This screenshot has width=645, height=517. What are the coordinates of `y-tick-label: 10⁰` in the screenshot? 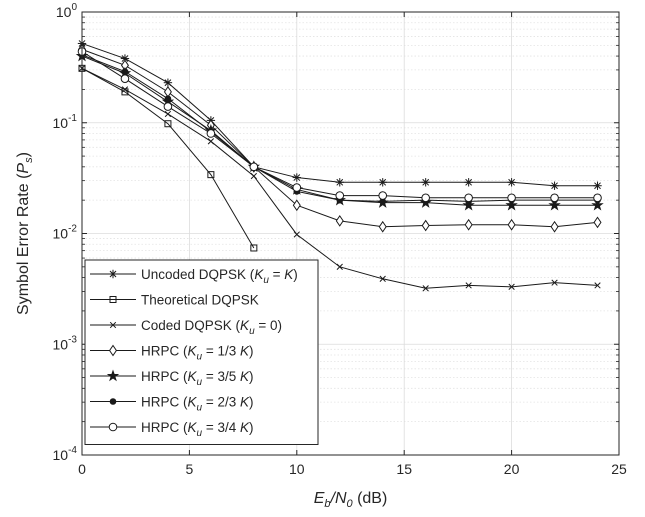 It's located at (67, 11).